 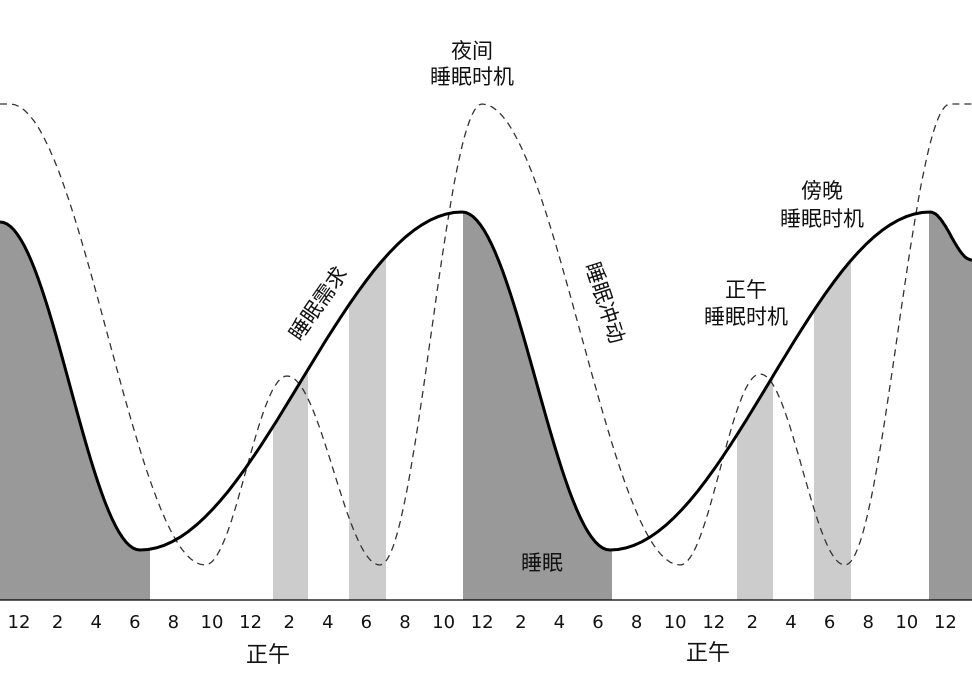 I want to click on sleep-need-label: 睡眠需求, so click(x=318, y=303).